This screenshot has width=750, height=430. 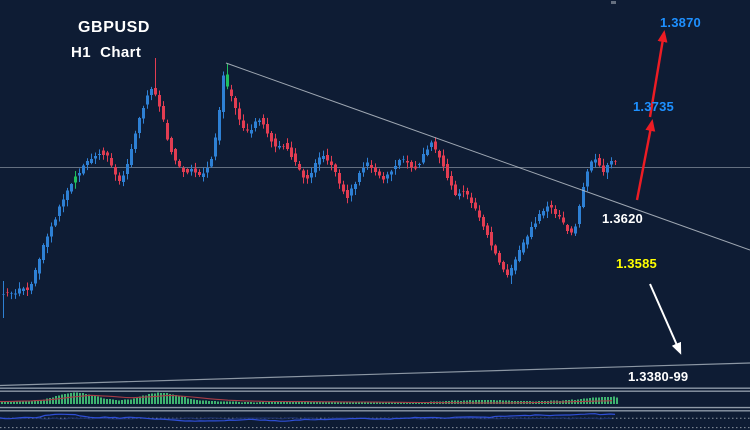 I want to click on bear-projection-arrow, so click(x=665, y=319).